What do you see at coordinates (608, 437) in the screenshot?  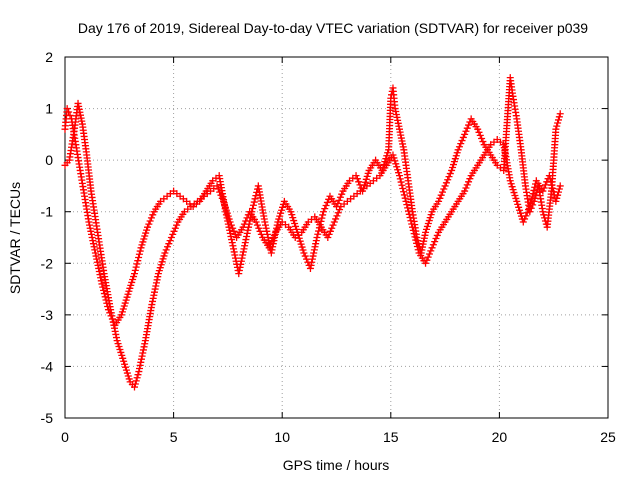 I see `x-tick-label: 25` at bounding box center [608, 437].